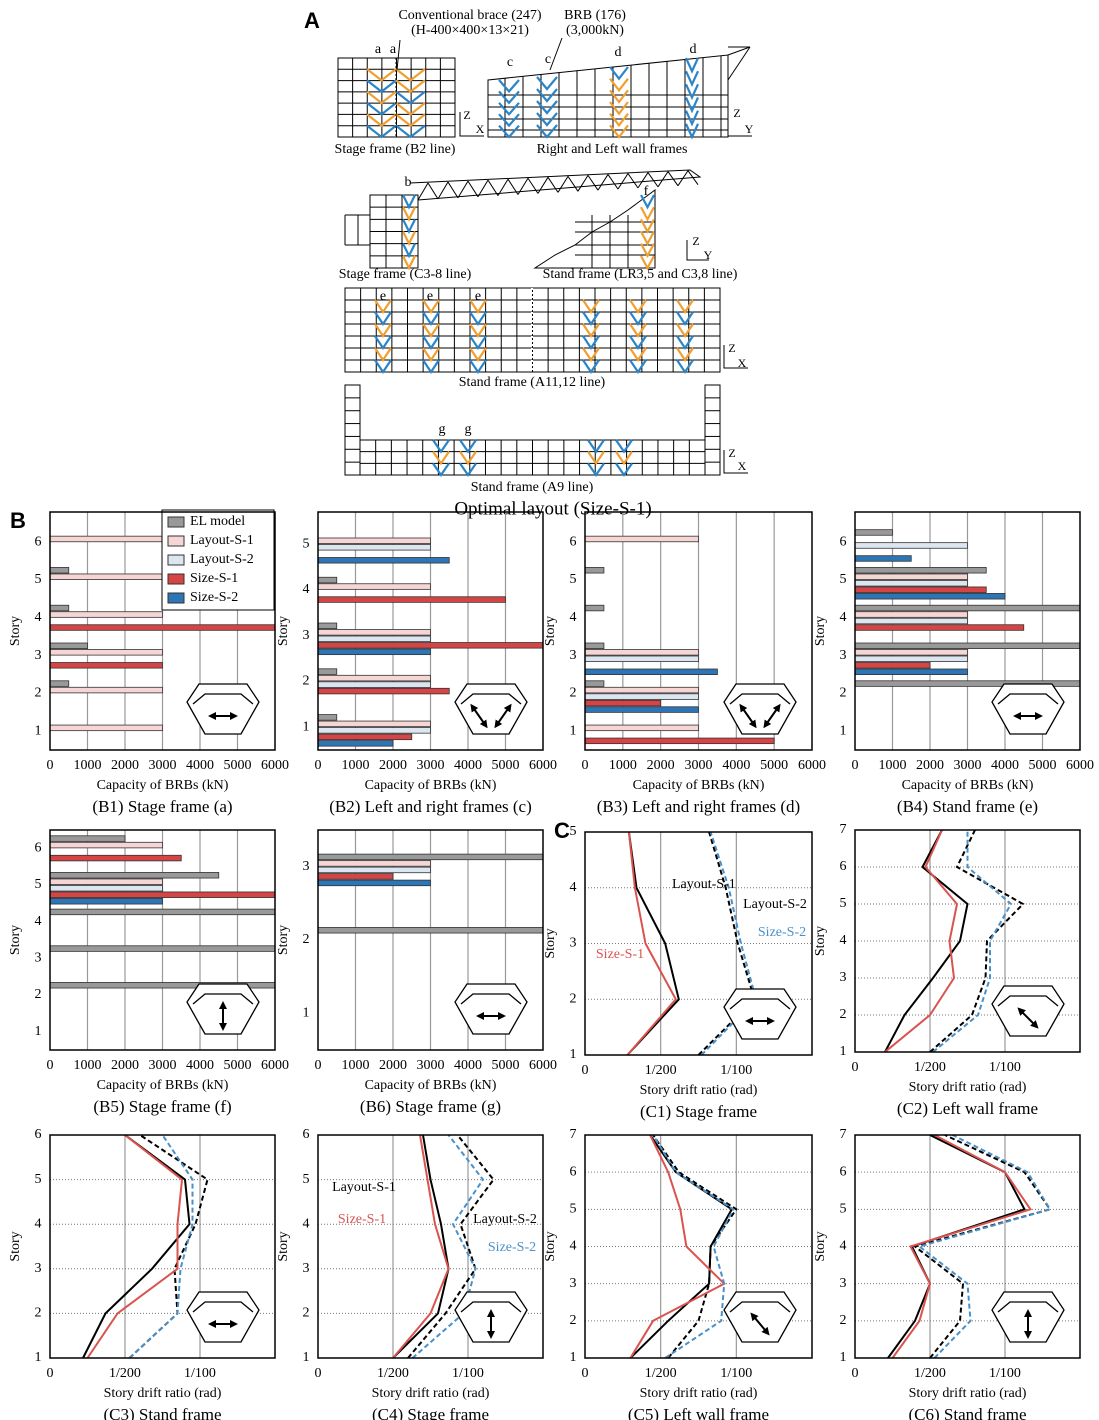 The width and height of the screenshot is (1099, 1420). Describe the element at coordinates (820, 631) in the screenshot. I see `y-axis-label: Story` at that location.